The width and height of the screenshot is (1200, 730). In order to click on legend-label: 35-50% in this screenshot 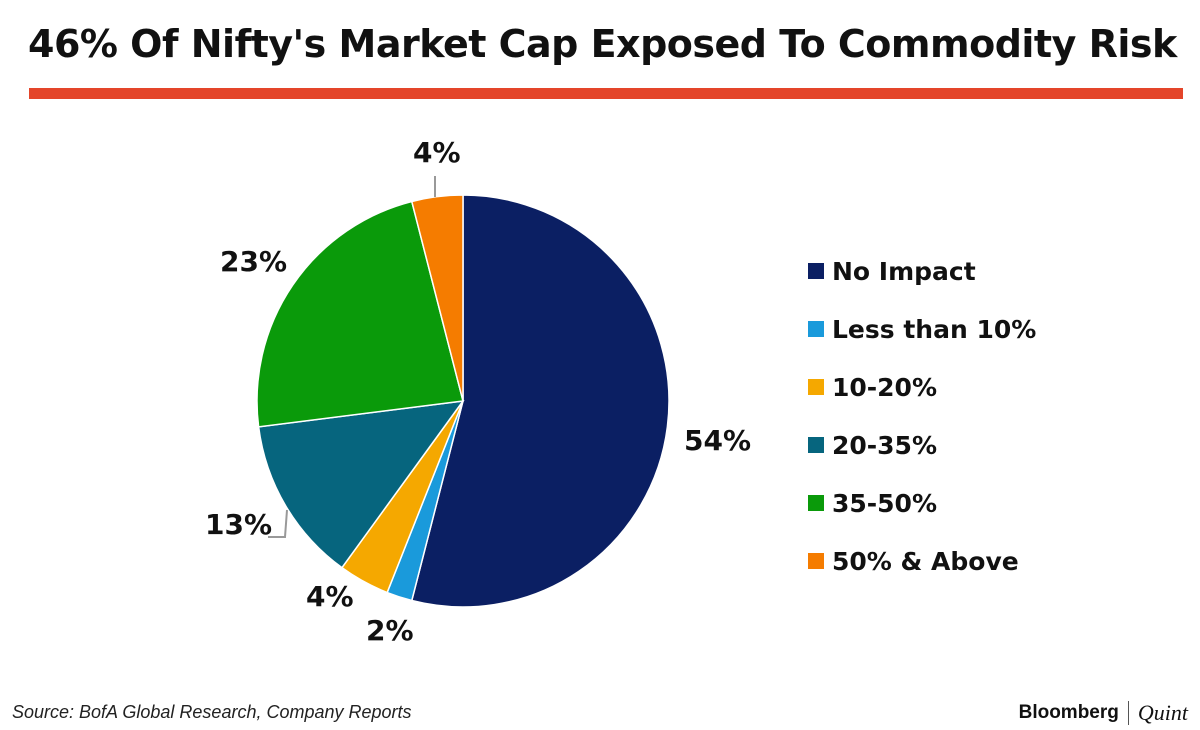, I will do `click(885, 503)`.